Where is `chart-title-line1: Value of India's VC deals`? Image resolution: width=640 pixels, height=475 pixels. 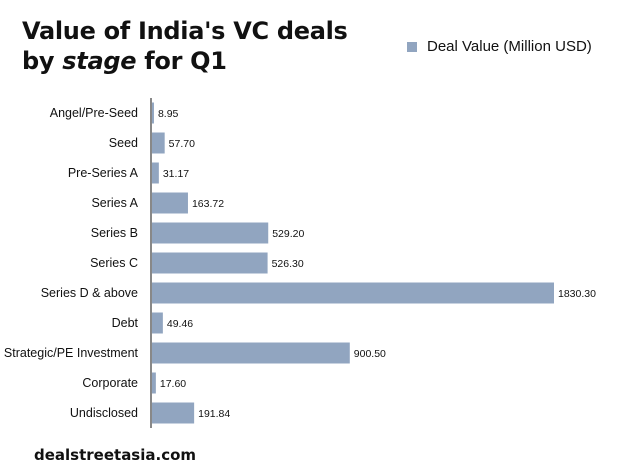 chart-title-line1: Value of India's VC deals is located at coordinates (185, 31).